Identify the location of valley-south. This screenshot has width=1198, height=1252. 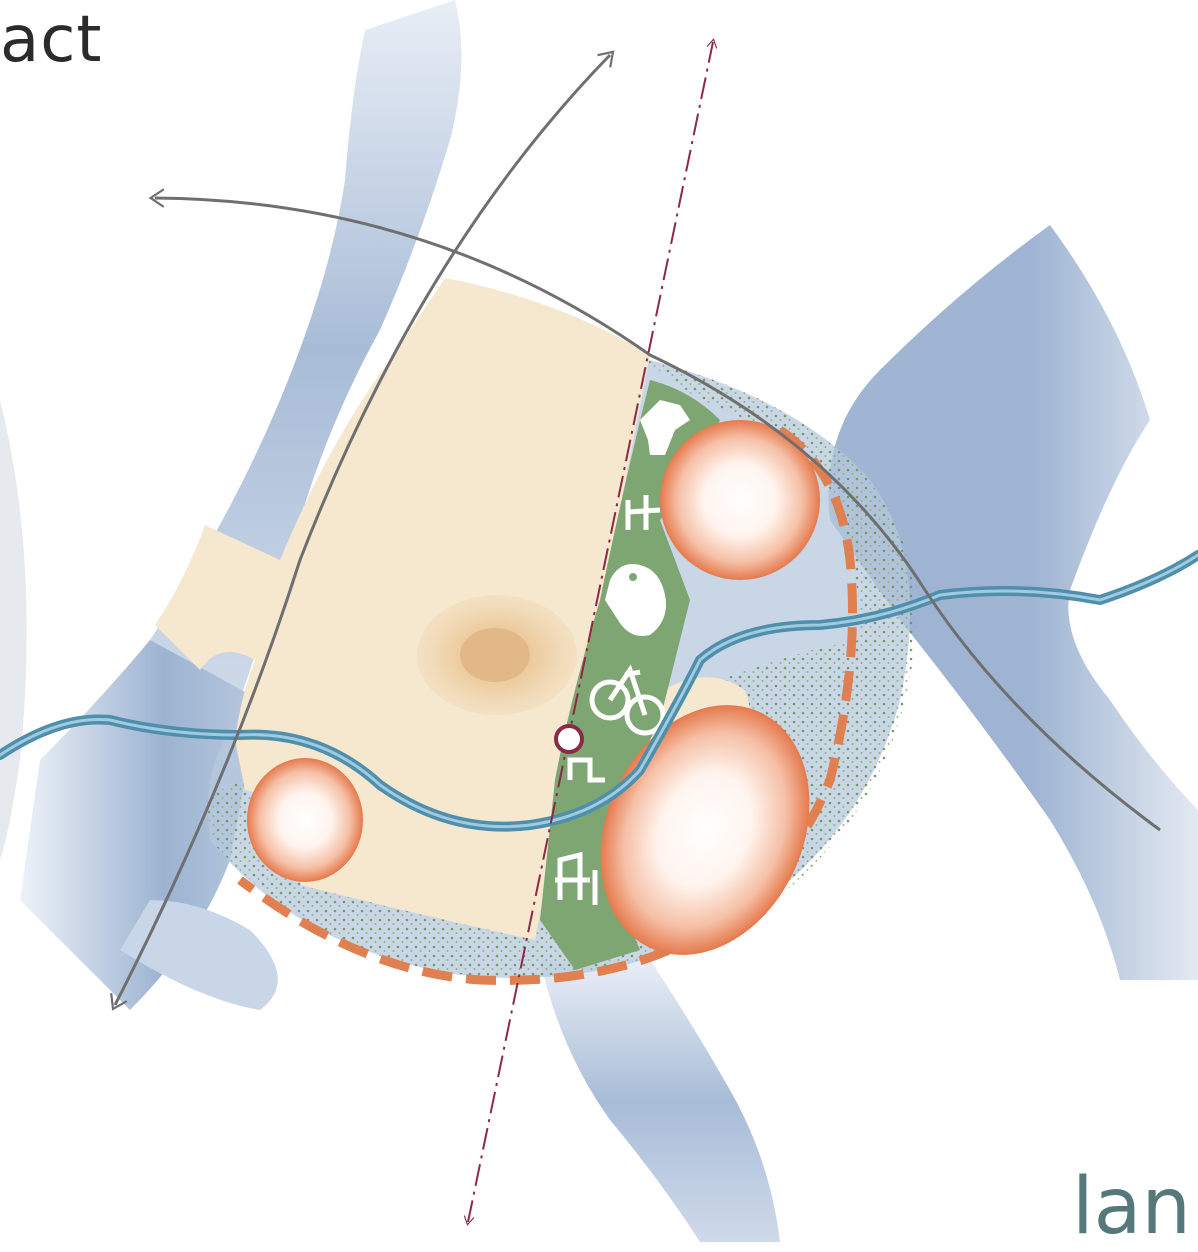
(660, 1101).